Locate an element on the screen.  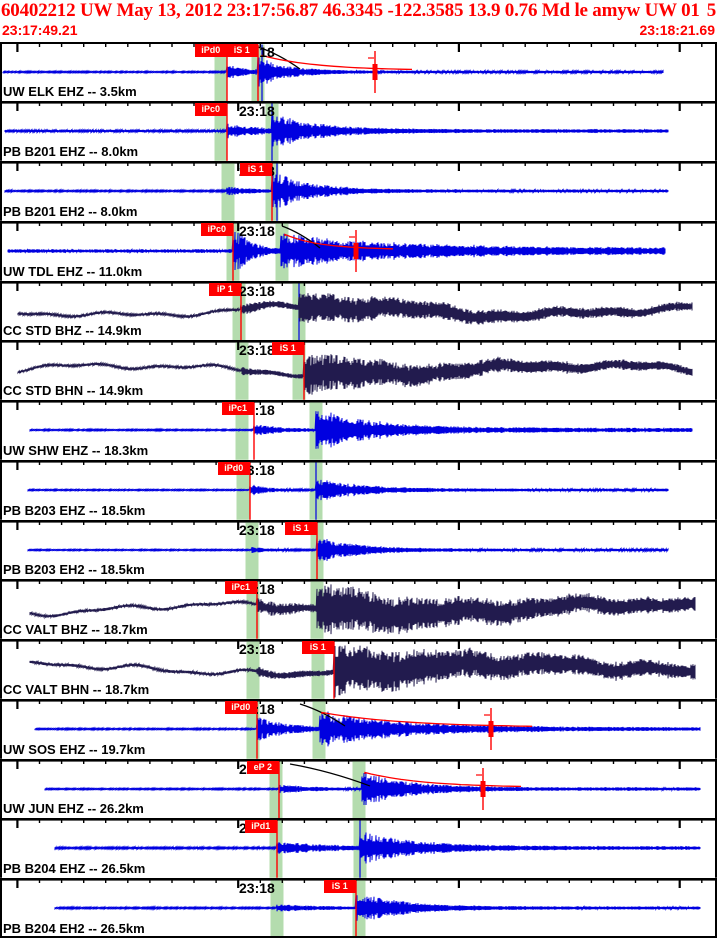
phase-pick-flag: eP 2 is located at coordinates (262, 767).